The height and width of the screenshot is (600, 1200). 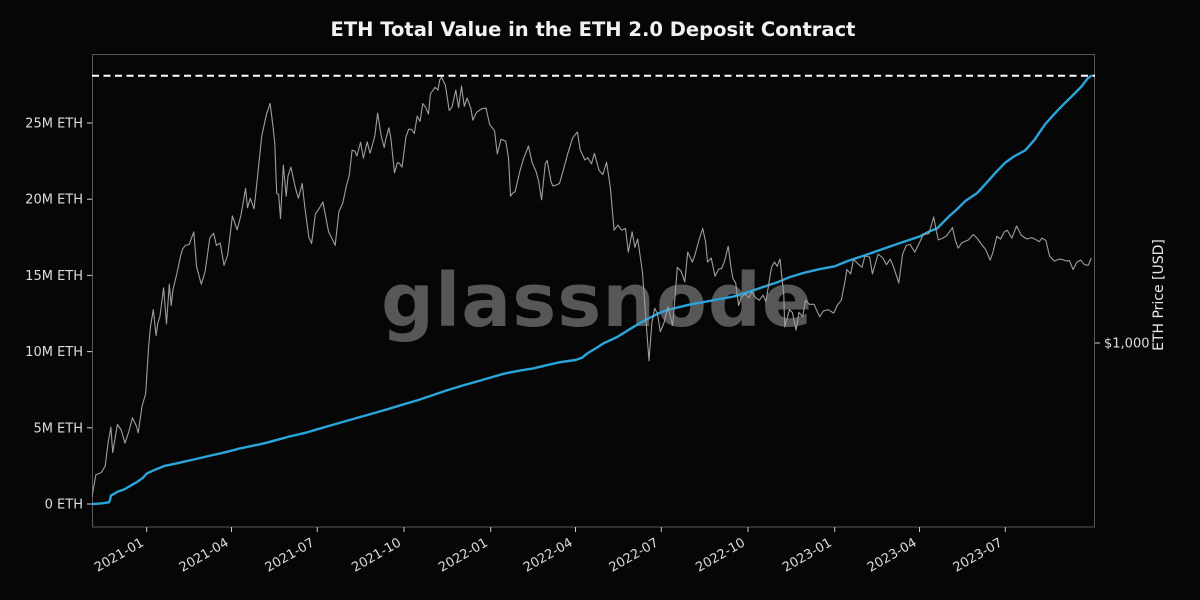 What do you see at coordinates (54, 276) in the screenshot?
I see `y-axis-tick-label: 15M ETH` at bounding box center [54, 276].